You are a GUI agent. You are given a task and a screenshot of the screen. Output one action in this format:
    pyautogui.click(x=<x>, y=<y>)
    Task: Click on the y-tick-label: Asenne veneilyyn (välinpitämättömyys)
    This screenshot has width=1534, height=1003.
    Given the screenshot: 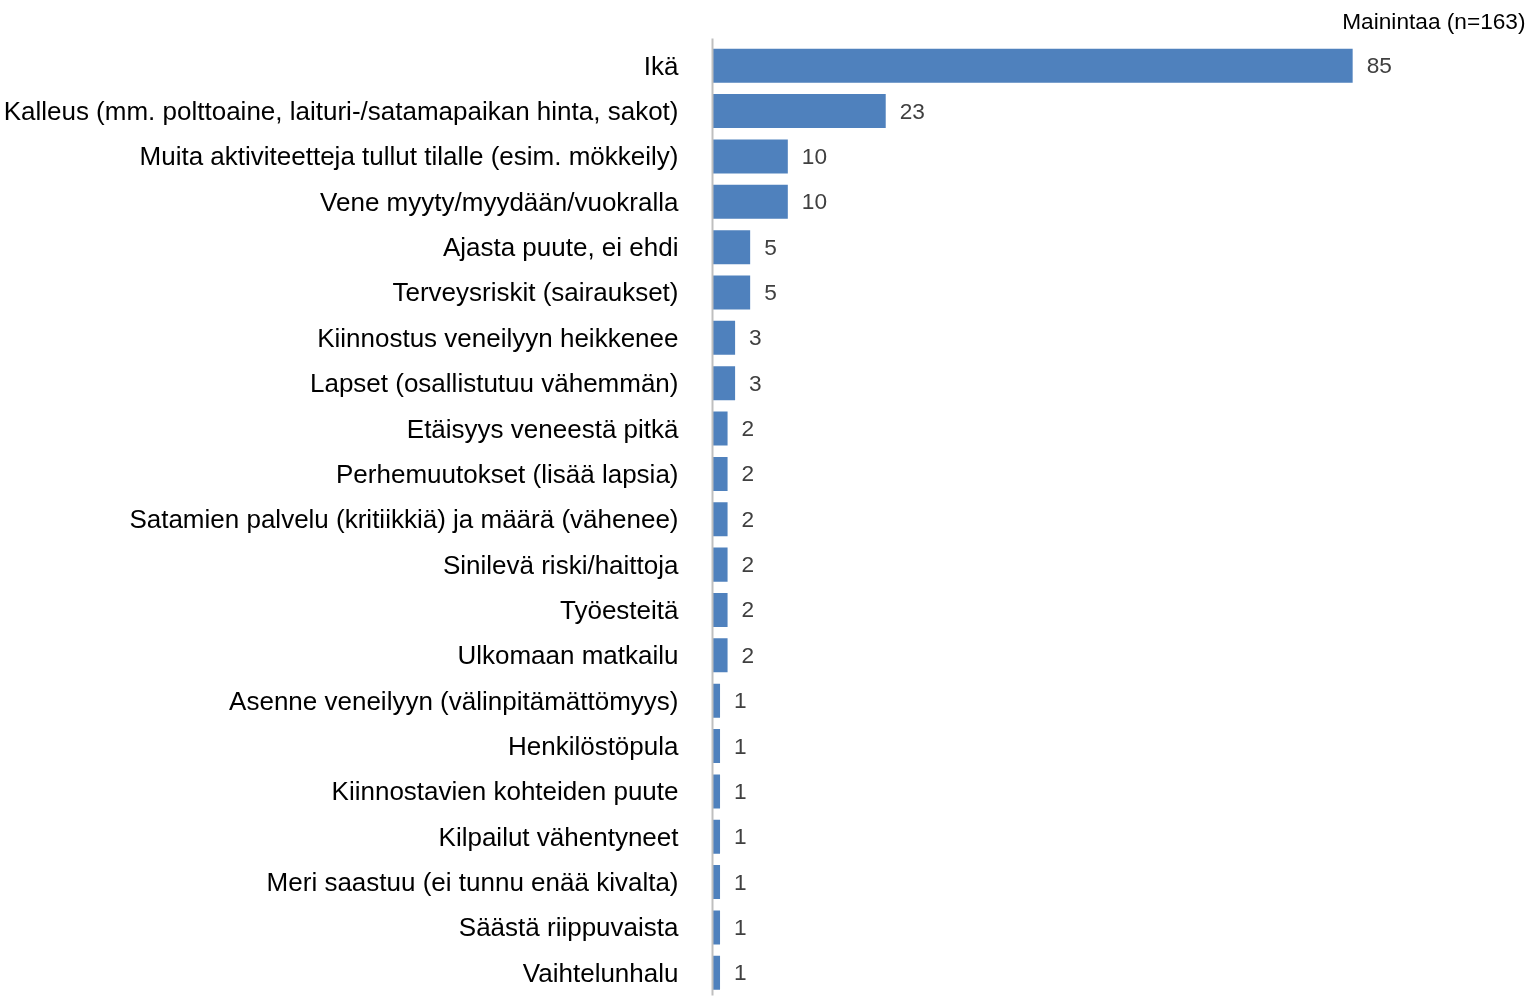 What is the action you would take?
    pyautogui.click(x=454, y=700)
    